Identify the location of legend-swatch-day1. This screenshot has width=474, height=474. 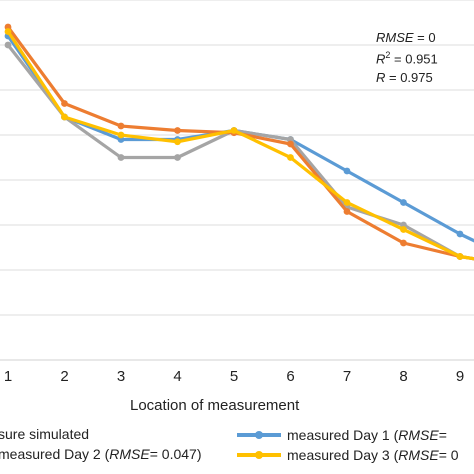
(259, 435).